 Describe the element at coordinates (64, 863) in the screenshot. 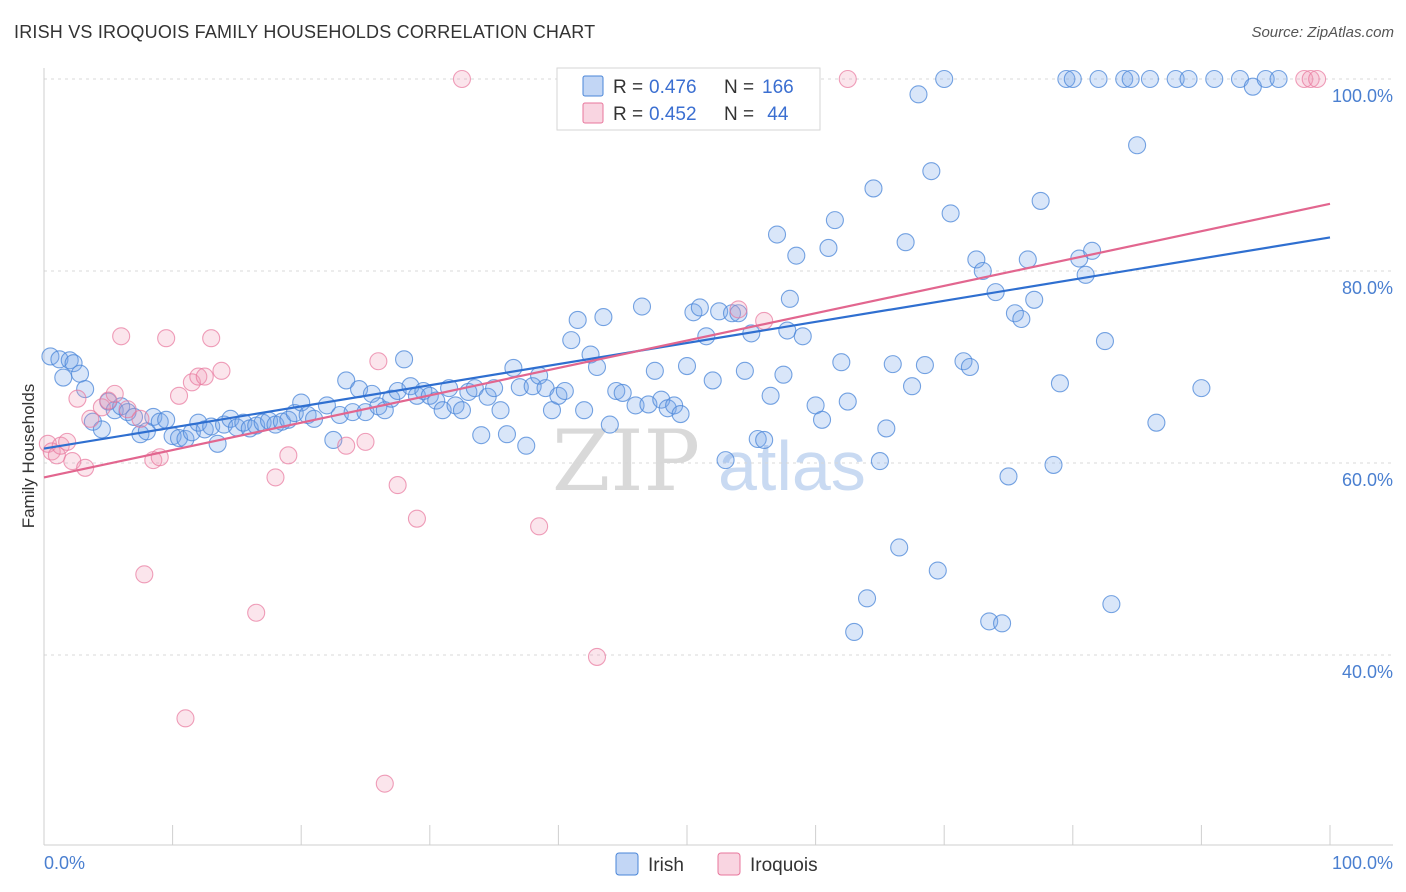

I see `x-tick-label-min: 0.0%` at that location.